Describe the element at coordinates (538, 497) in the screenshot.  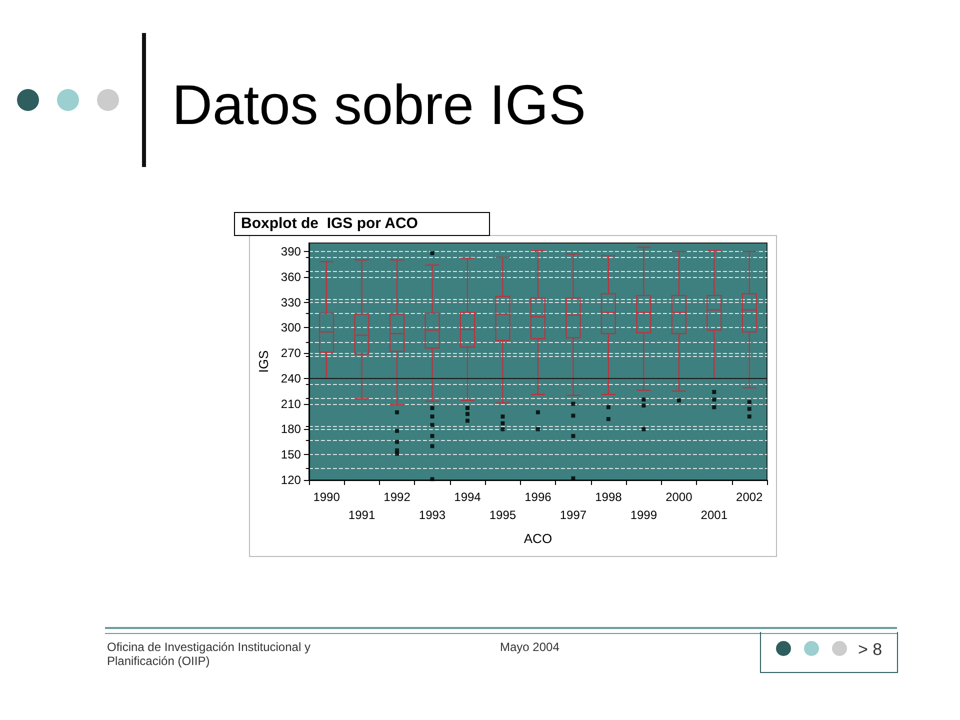
I see `x-tick-label: 1996` at that location.